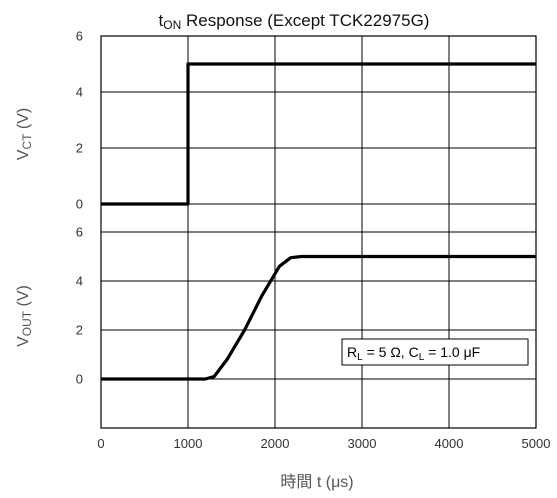 The height and width of the screenshot is (498, 557). I want to click on annotation-text: RL = 5 Ω, CL = 1.0 μF, so click(413, 353).